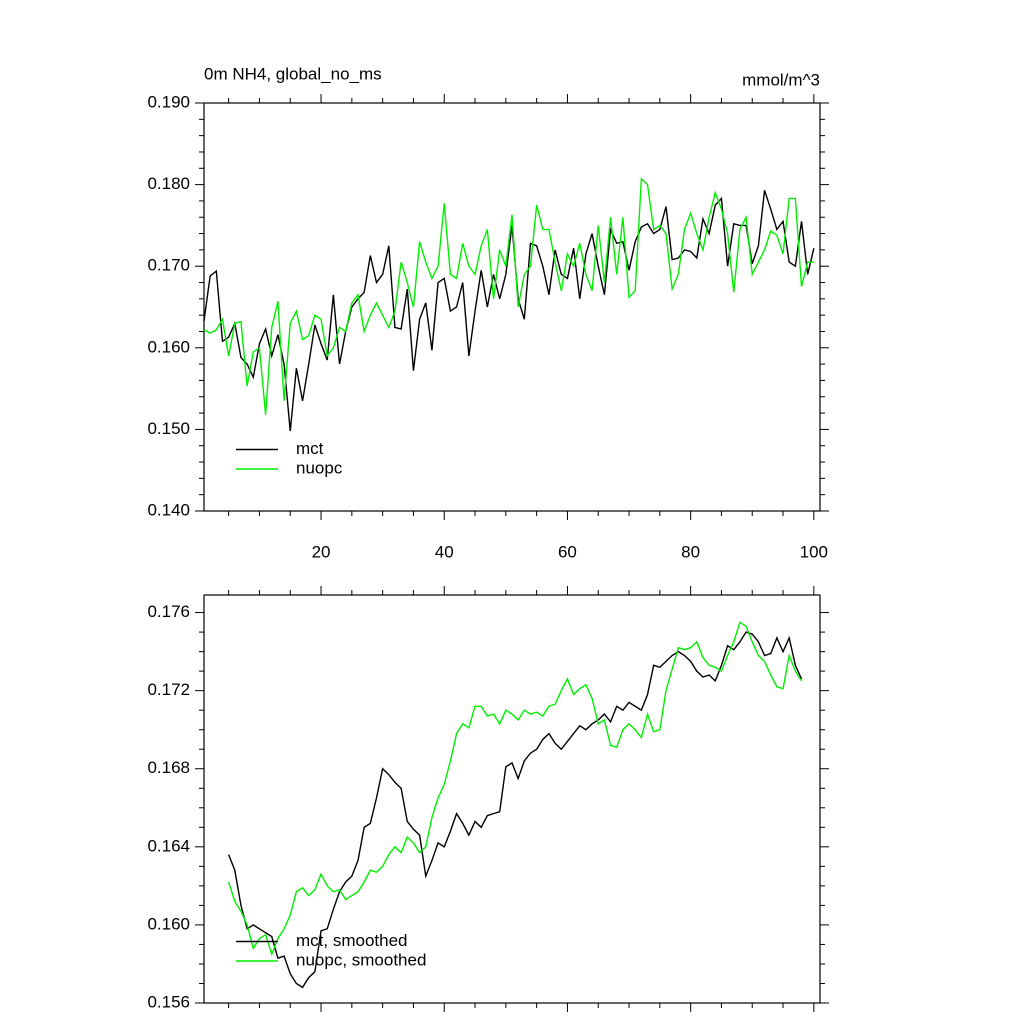 The height and width of the screenshot is (1024, 1024). I want to click on y-tick-label: 0.180, so click(168, 183).